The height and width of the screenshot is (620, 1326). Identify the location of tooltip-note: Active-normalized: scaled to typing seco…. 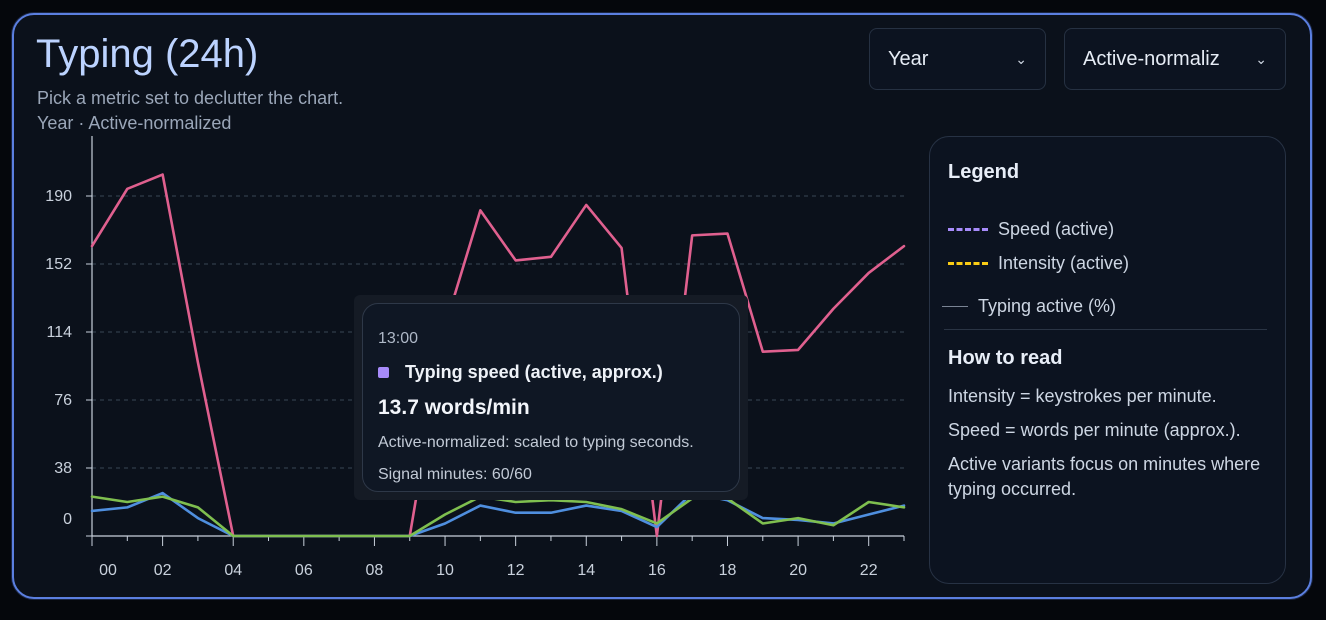
(536, 442).